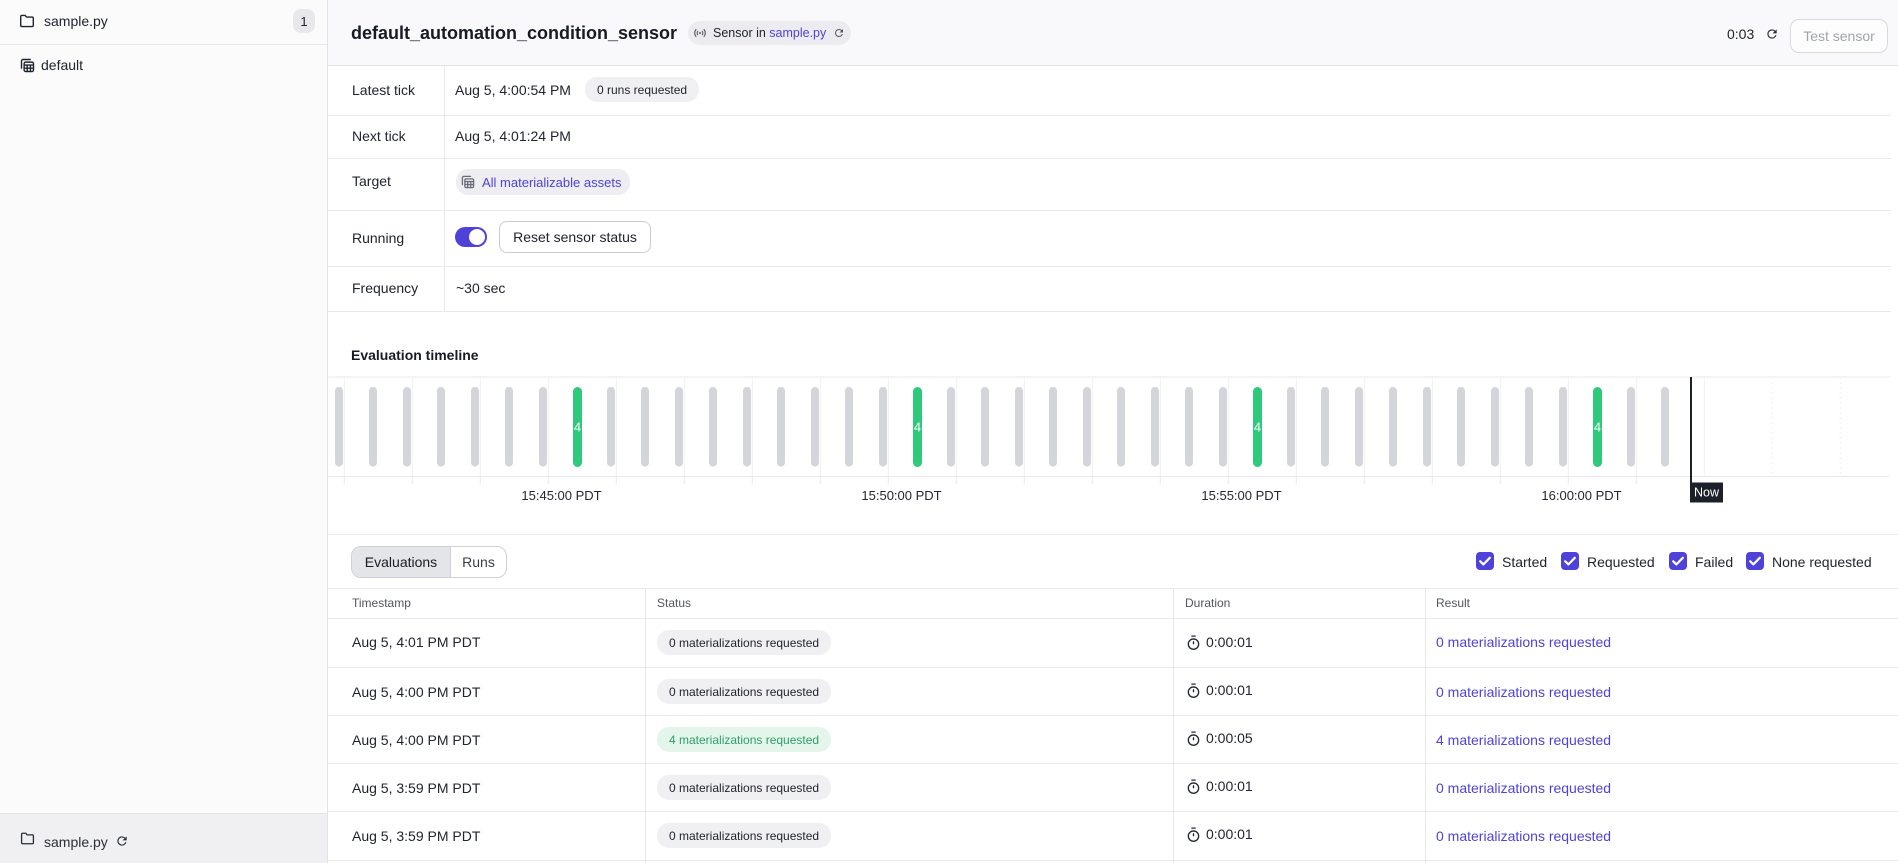 The width and height of the screenshot is (1898, 863). What do you see at coordinates (1707, 493) in the screenshot?
I see `svg-text: Now` at bounding box center [1707, 493].